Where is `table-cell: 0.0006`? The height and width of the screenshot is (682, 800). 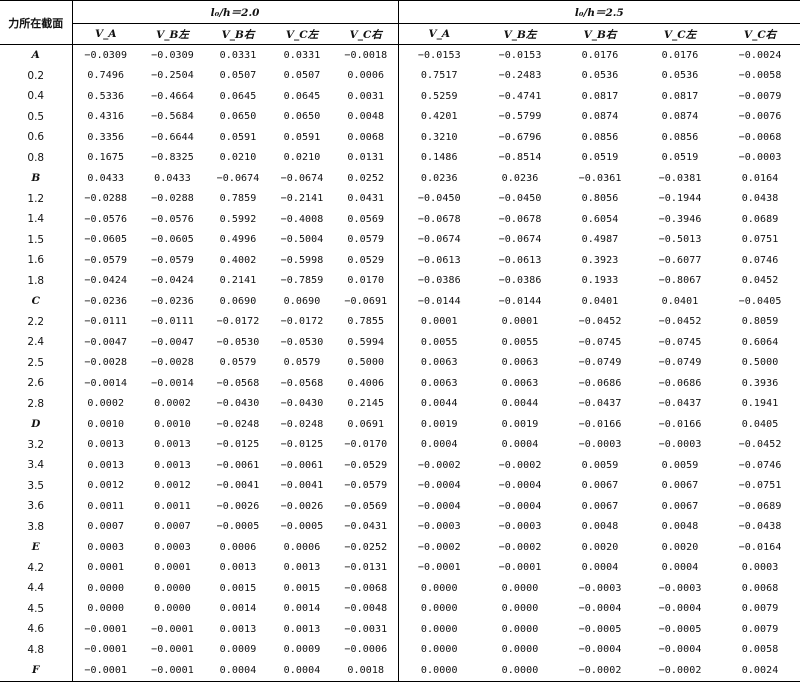
table-cell: 0.0006 is located at coordinates (366, 75).